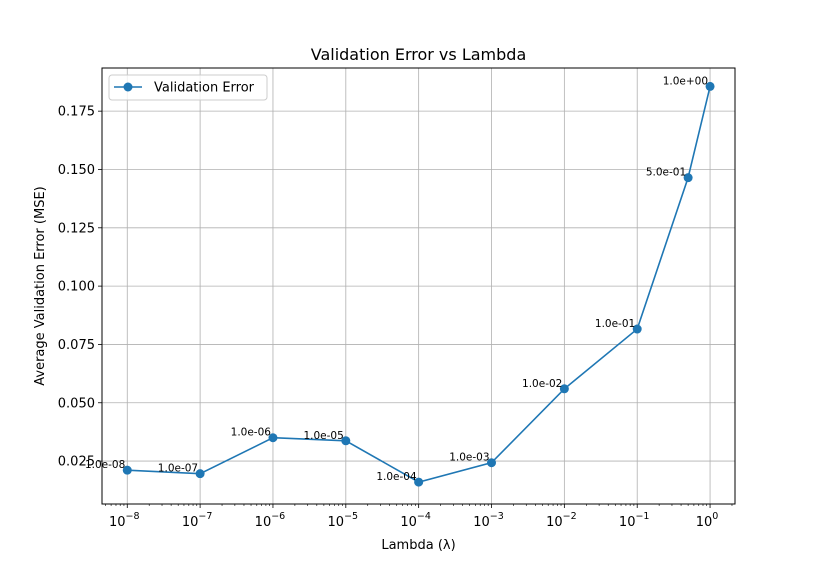  I want to click on point-label: 1.0e-02, so click(542, 384).